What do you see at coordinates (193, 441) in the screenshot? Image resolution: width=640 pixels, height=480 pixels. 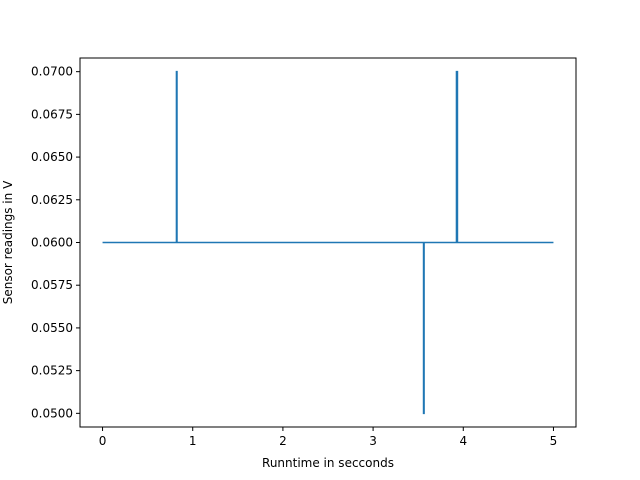 I see `x-tick-label: 1` at bounding box center [193, 441].